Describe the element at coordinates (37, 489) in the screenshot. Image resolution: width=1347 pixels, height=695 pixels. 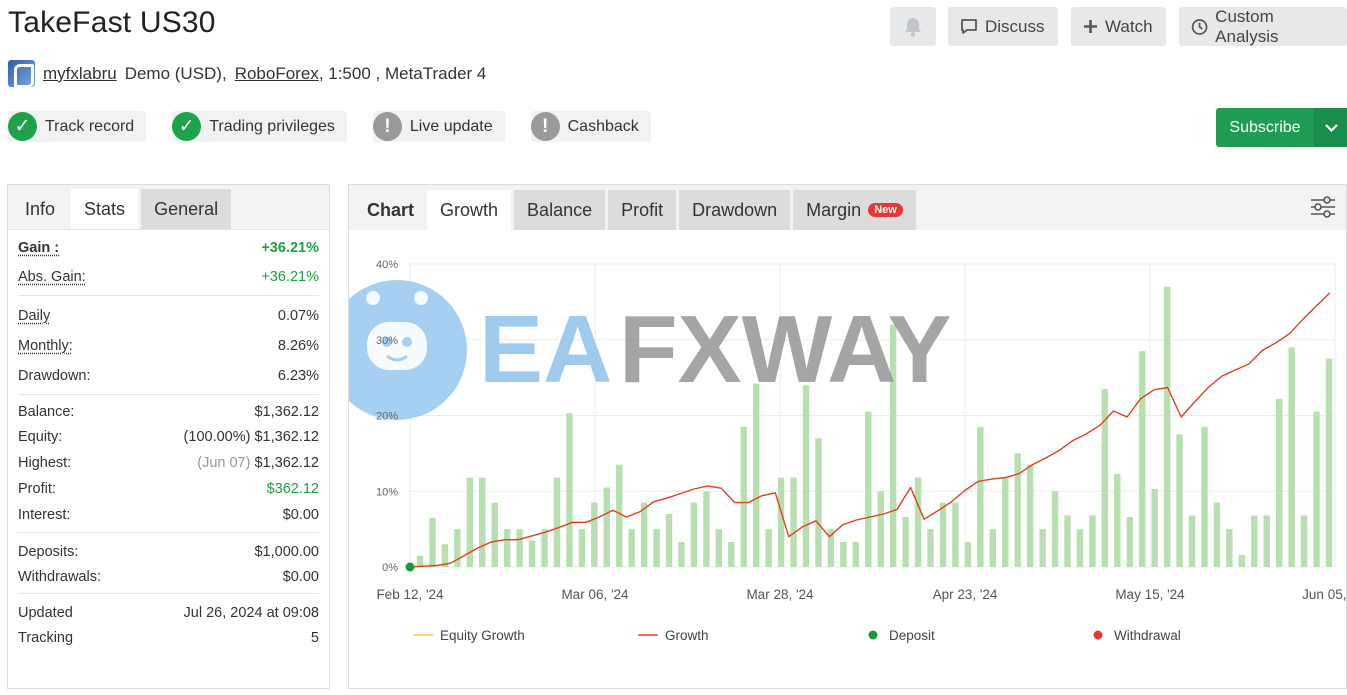
I see `stat-label: Profit:` at that location.